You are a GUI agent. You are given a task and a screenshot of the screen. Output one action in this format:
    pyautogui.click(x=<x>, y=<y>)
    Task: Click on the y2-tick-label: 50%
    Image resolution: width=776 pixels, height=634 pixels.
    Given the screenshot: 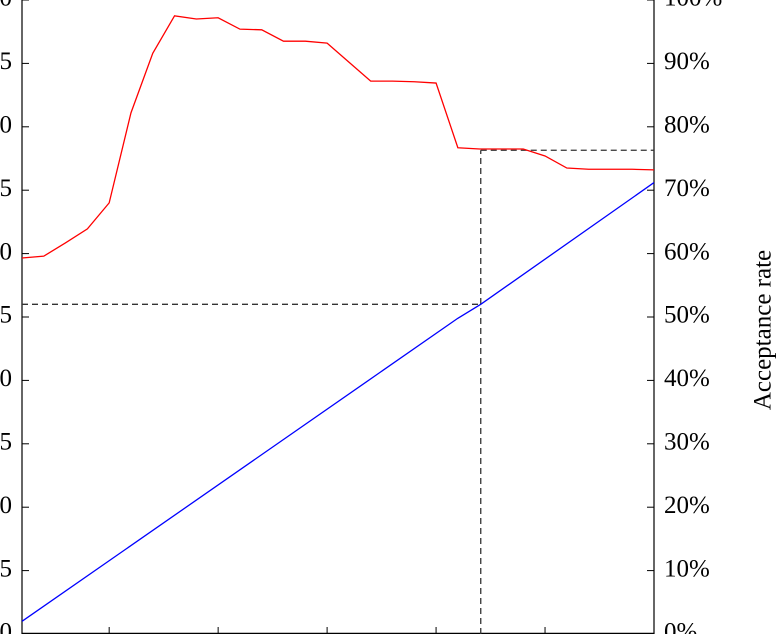 What is the action you would take?
    pyautogui.click(x=687, y=315)
    